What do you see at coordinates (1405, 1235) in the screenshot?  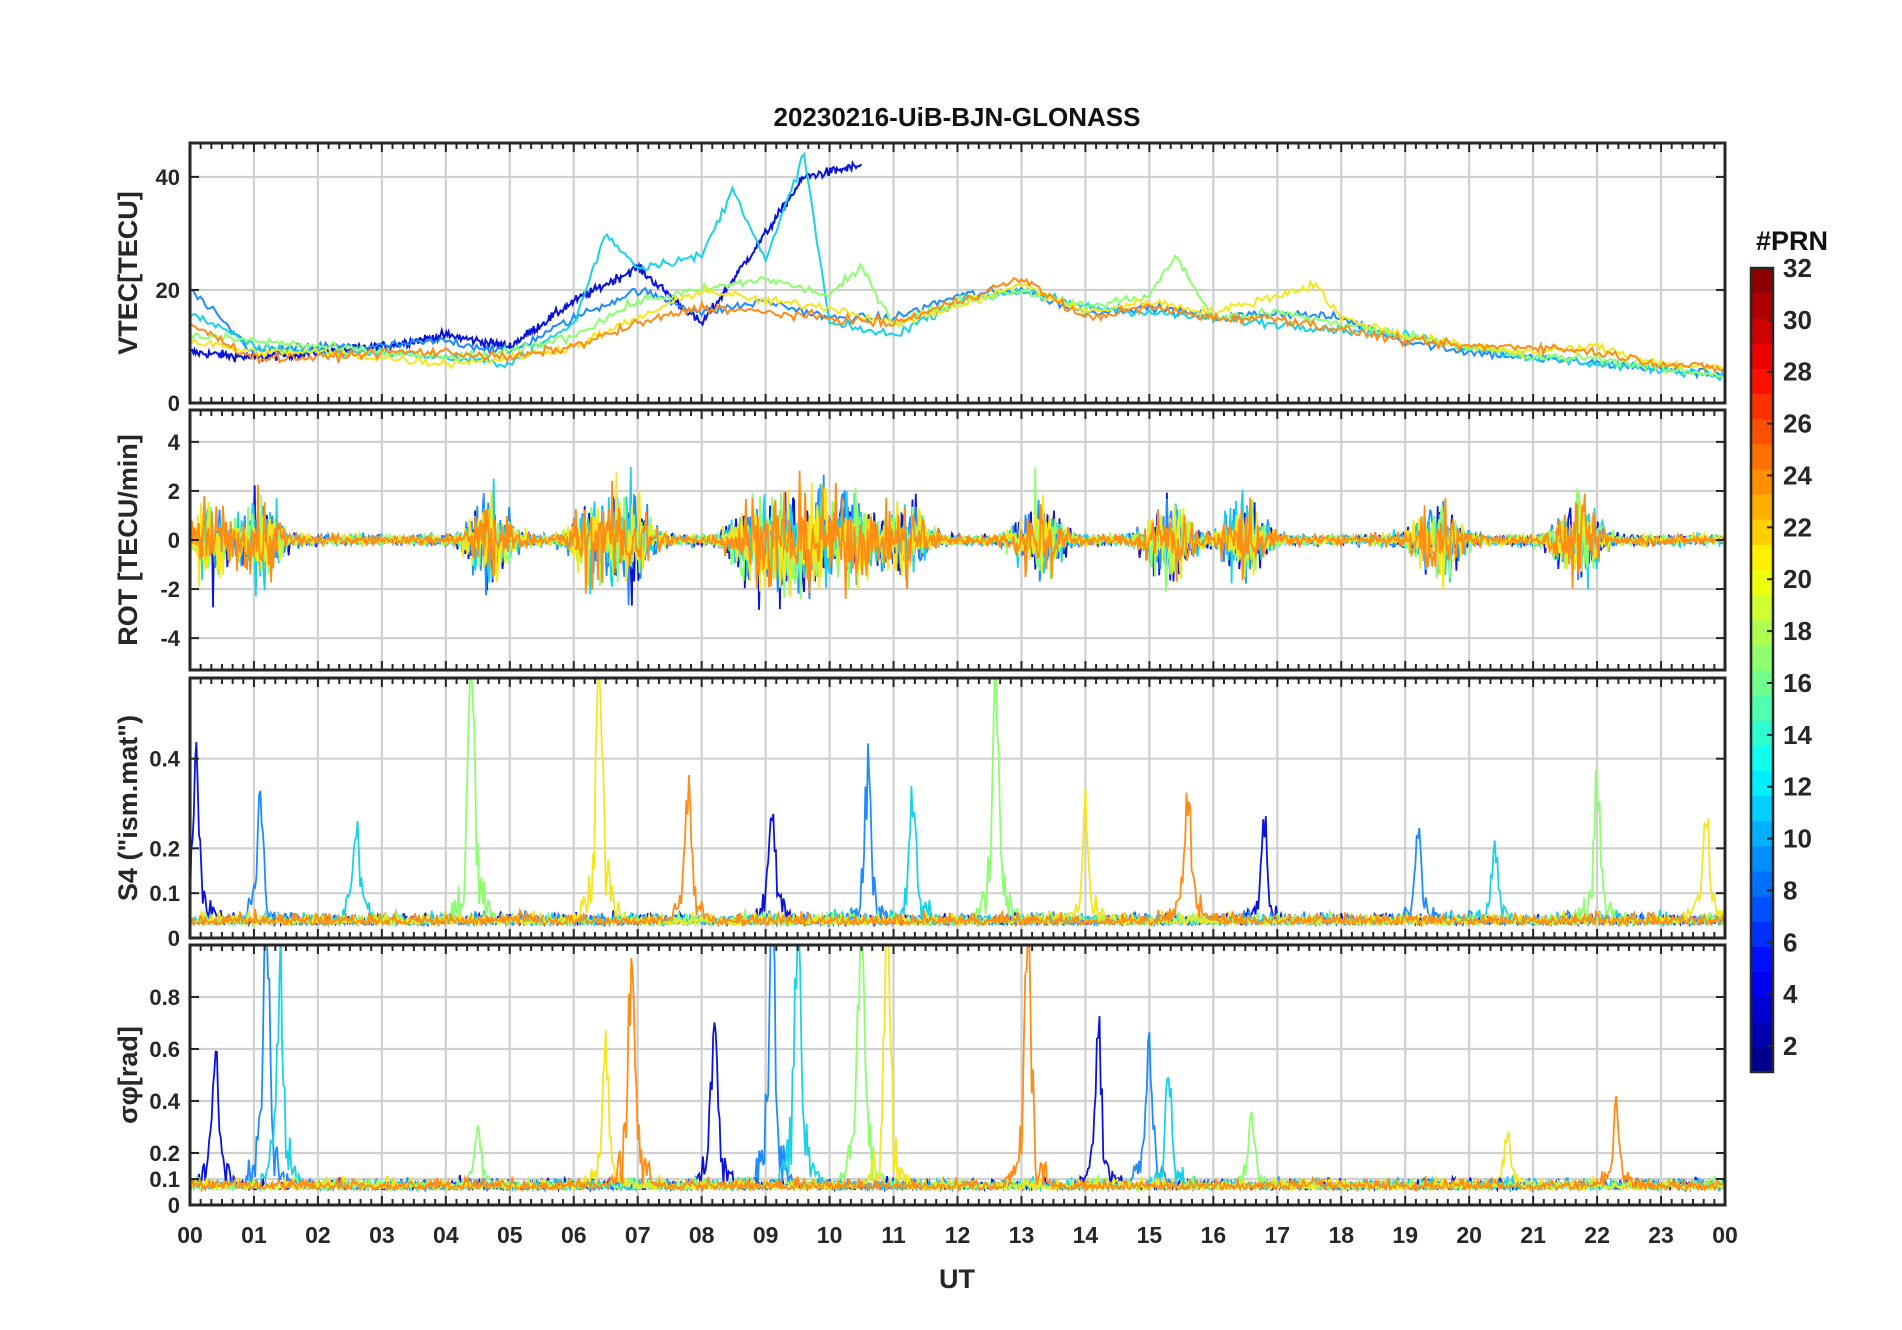 I see `x-tick-label: 19` at bounding box center [1405, 1235].